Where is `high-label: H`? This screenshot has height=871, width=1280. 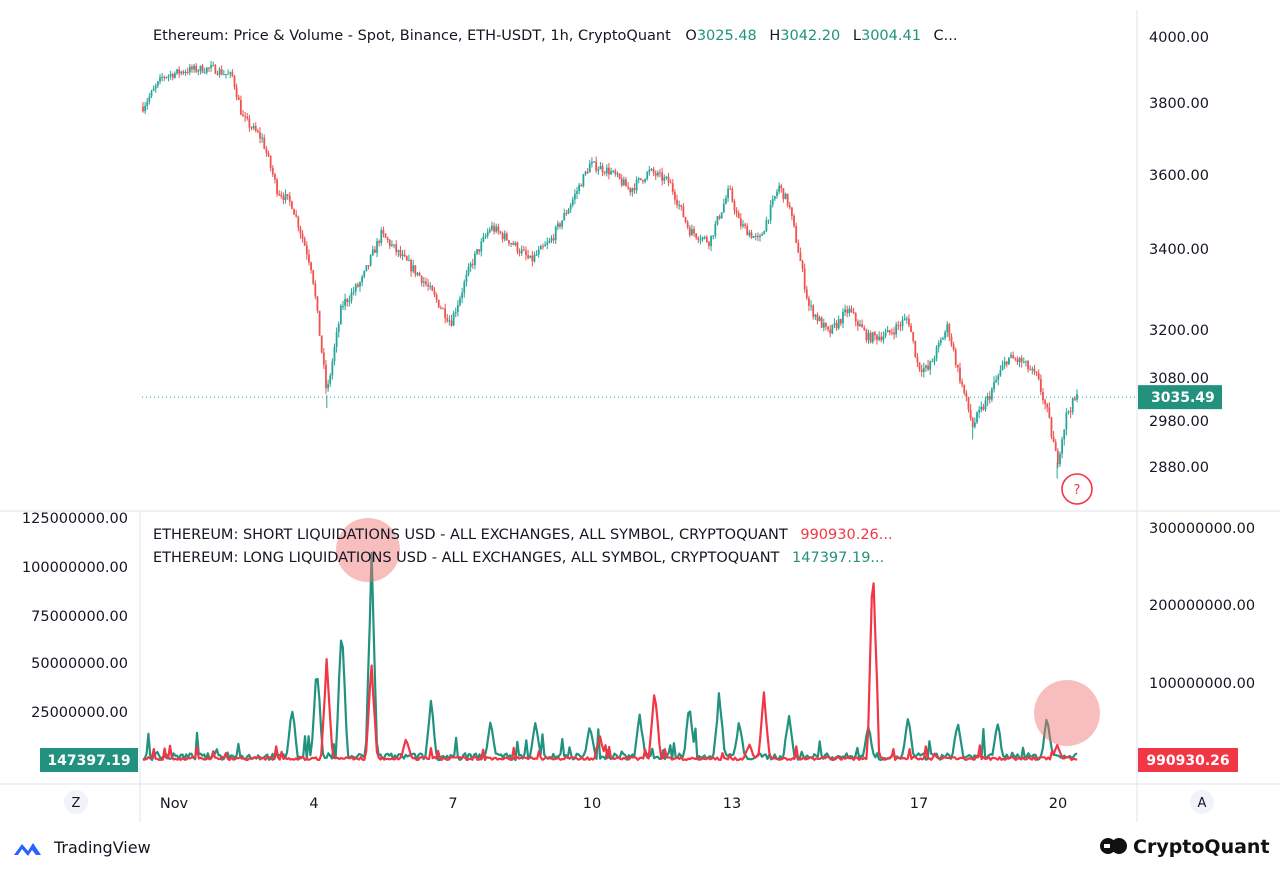
high-label: H is located at coordinates (774, 36).